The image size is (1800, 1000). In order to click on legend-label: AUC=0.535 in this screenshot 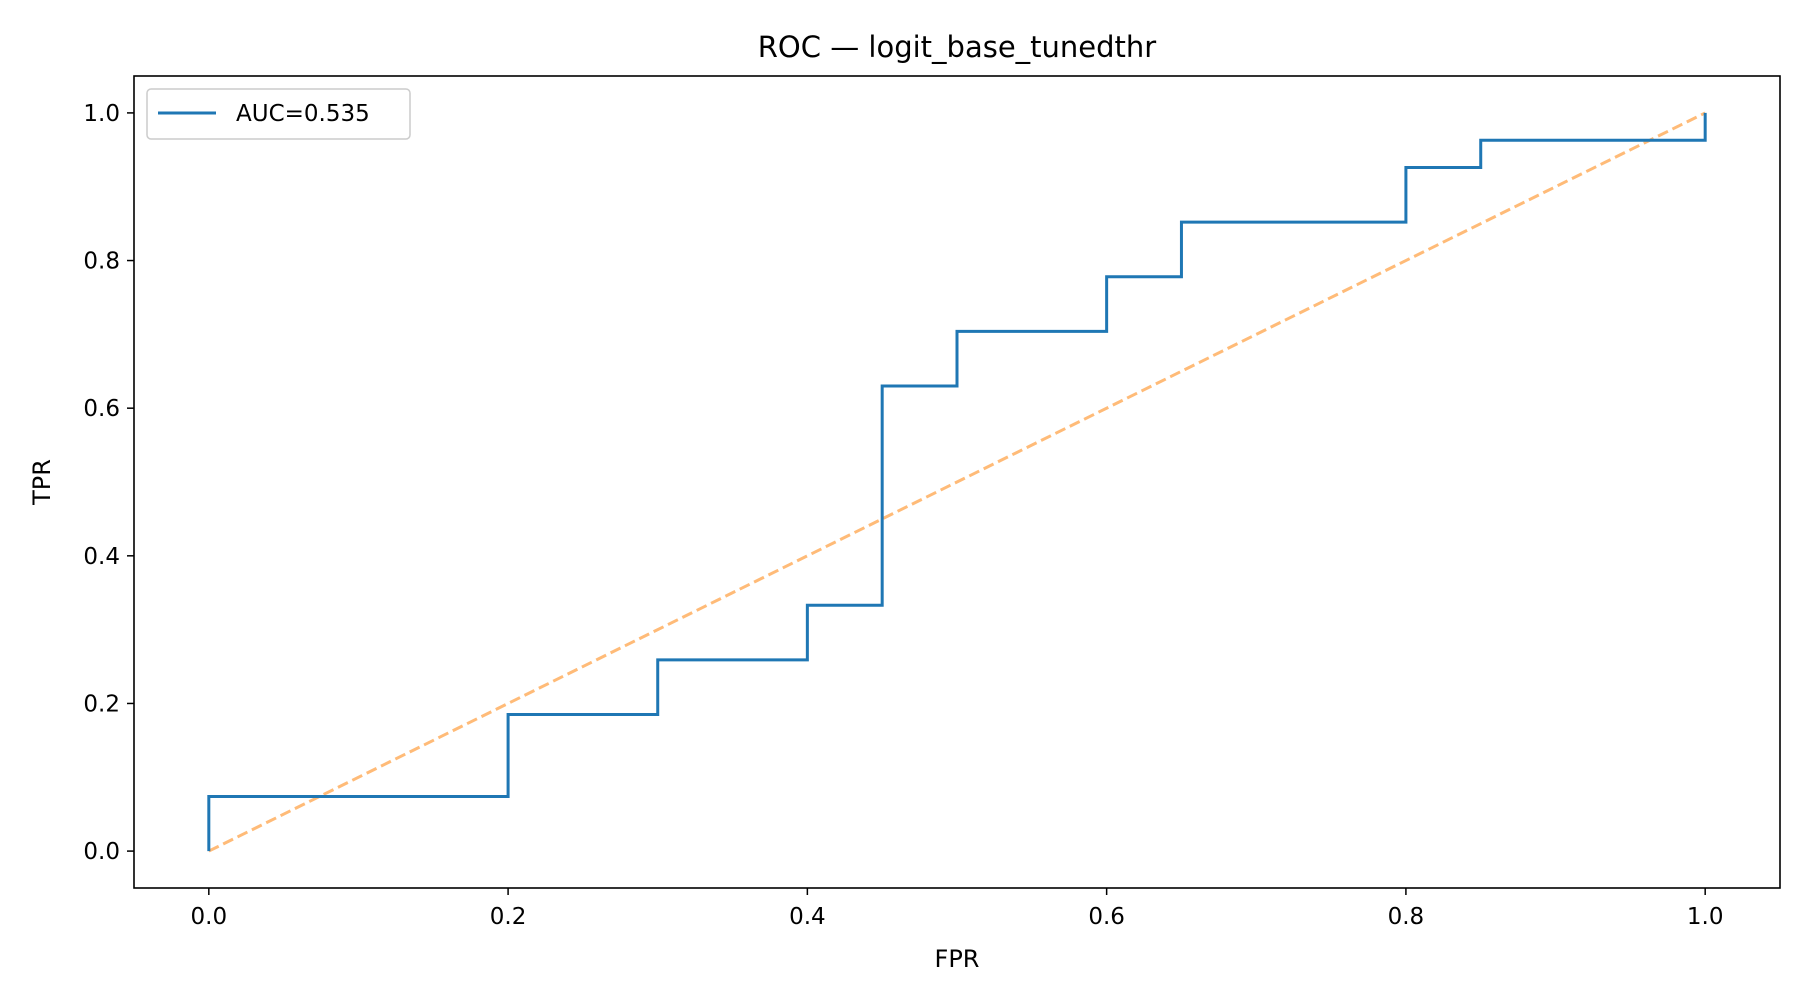, I will do `click(303, 114)`.